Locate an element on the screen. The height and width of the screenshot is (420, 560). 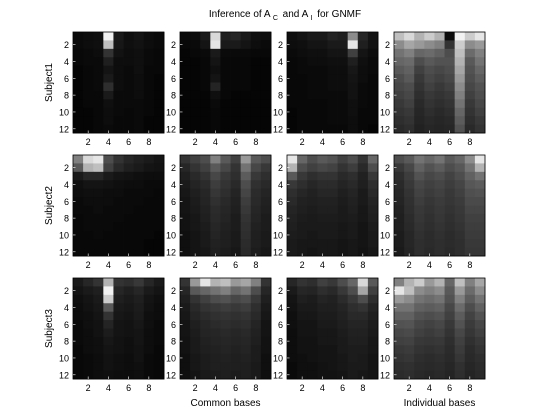
x-tick-label: 4 is located at coordinates (215, 388).